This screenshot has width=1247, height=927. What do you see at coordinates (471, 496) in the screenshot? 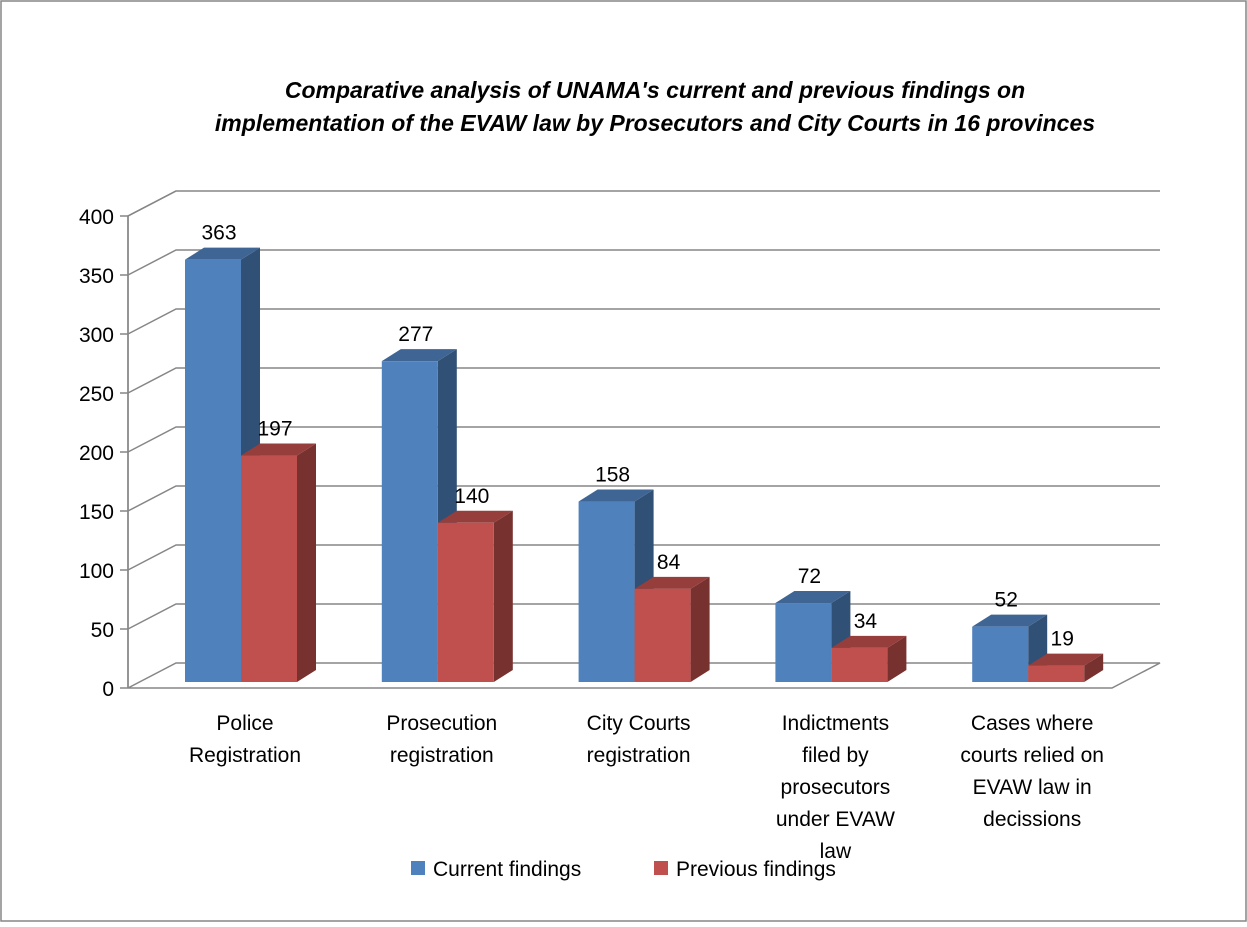
I see `data-label: 140` at bounding box center [471, 496].